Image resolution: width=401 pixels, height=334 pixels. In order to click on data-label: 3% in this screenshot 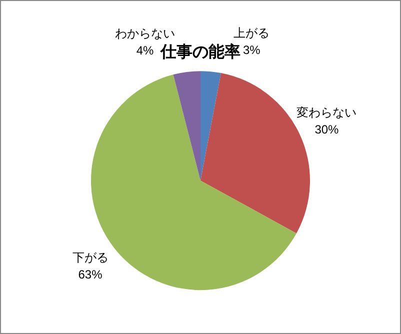, I will do `click(251, 50)`.